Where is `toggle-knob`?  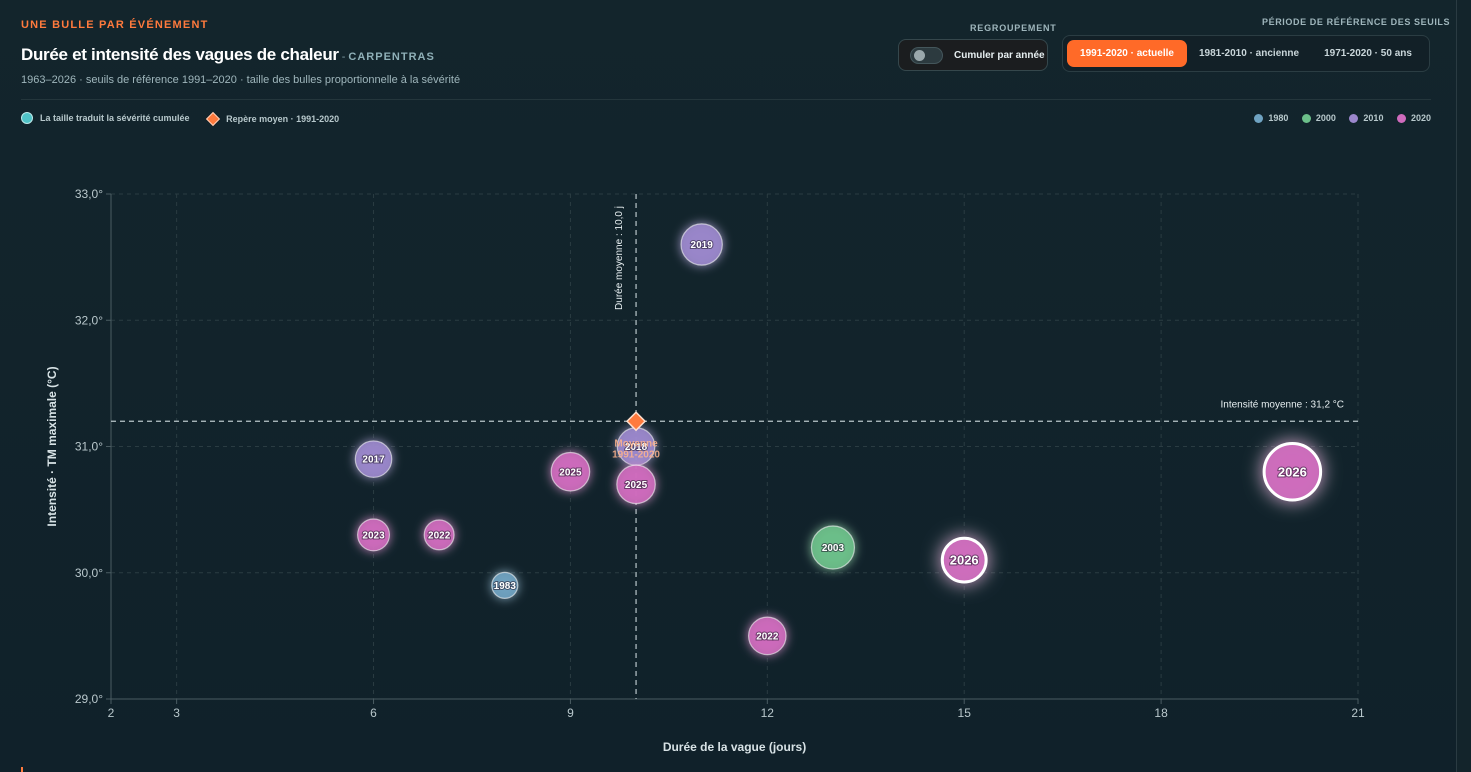
toggle-knob is located at coordinates (919, 55).